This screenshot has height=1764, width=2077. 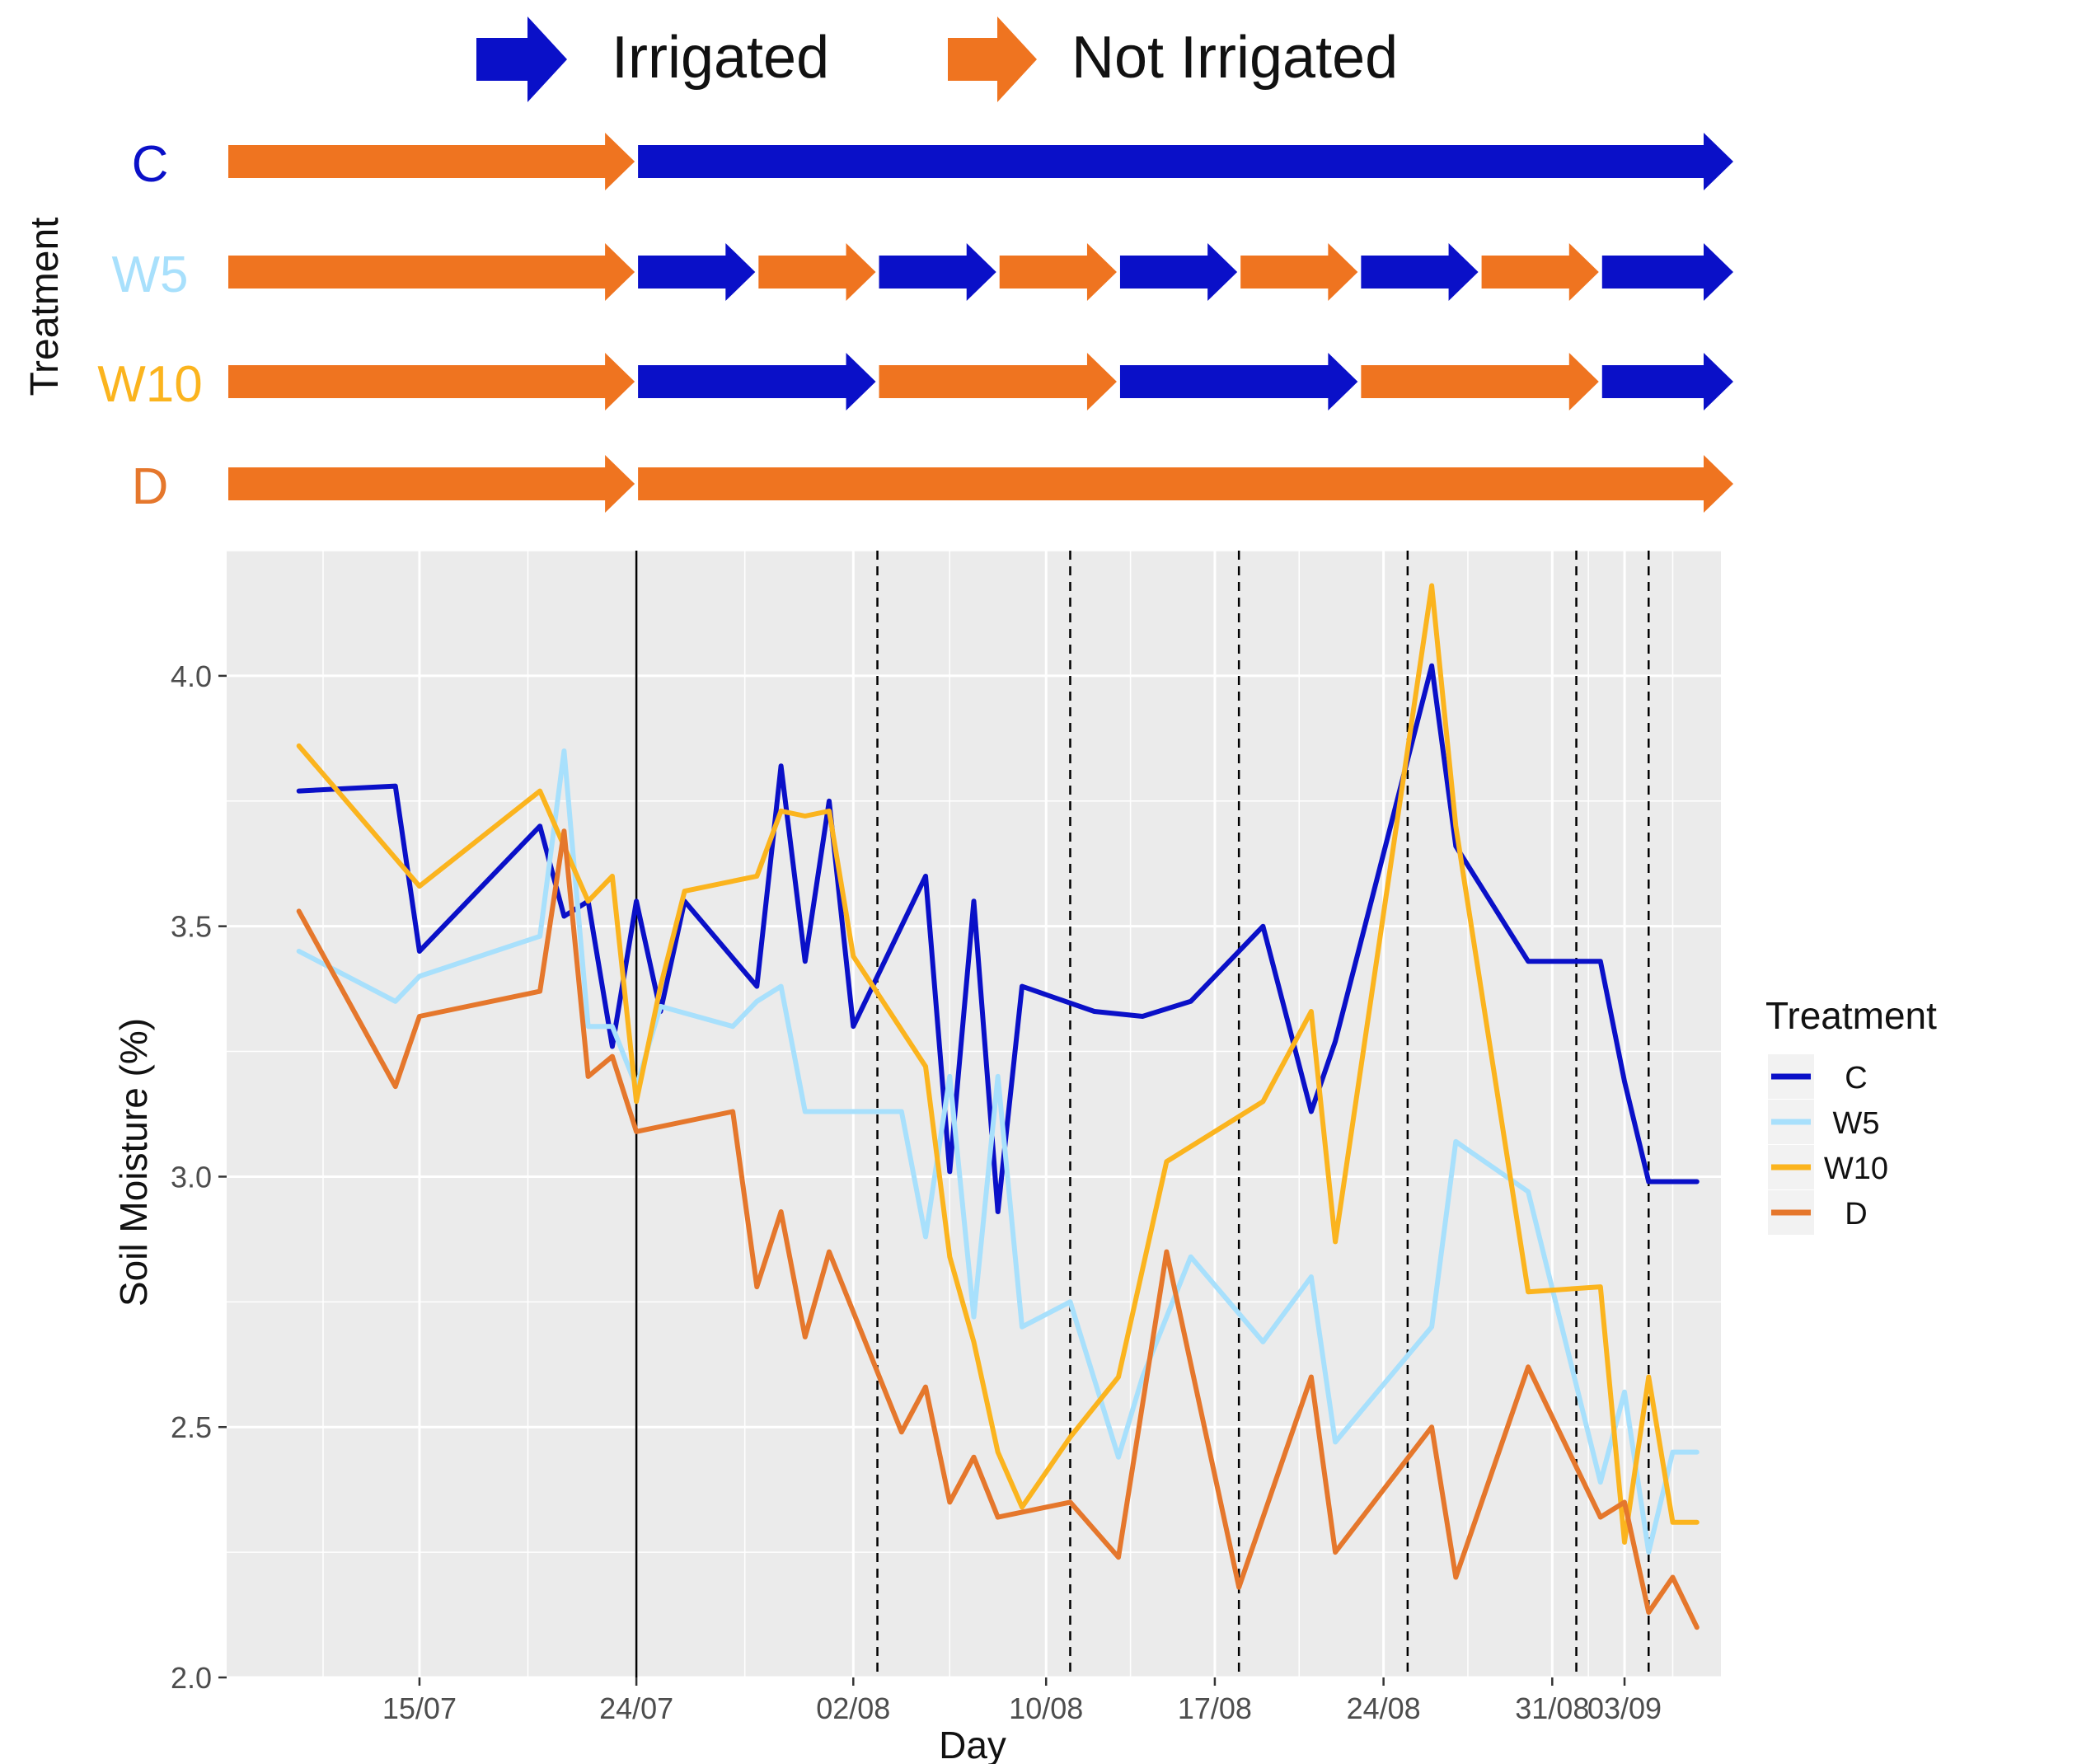 What do you see at coordinates (720, 58) in the screenshot?
I see `irrigated-label: Irrigated` at bounding box center [720, 58].